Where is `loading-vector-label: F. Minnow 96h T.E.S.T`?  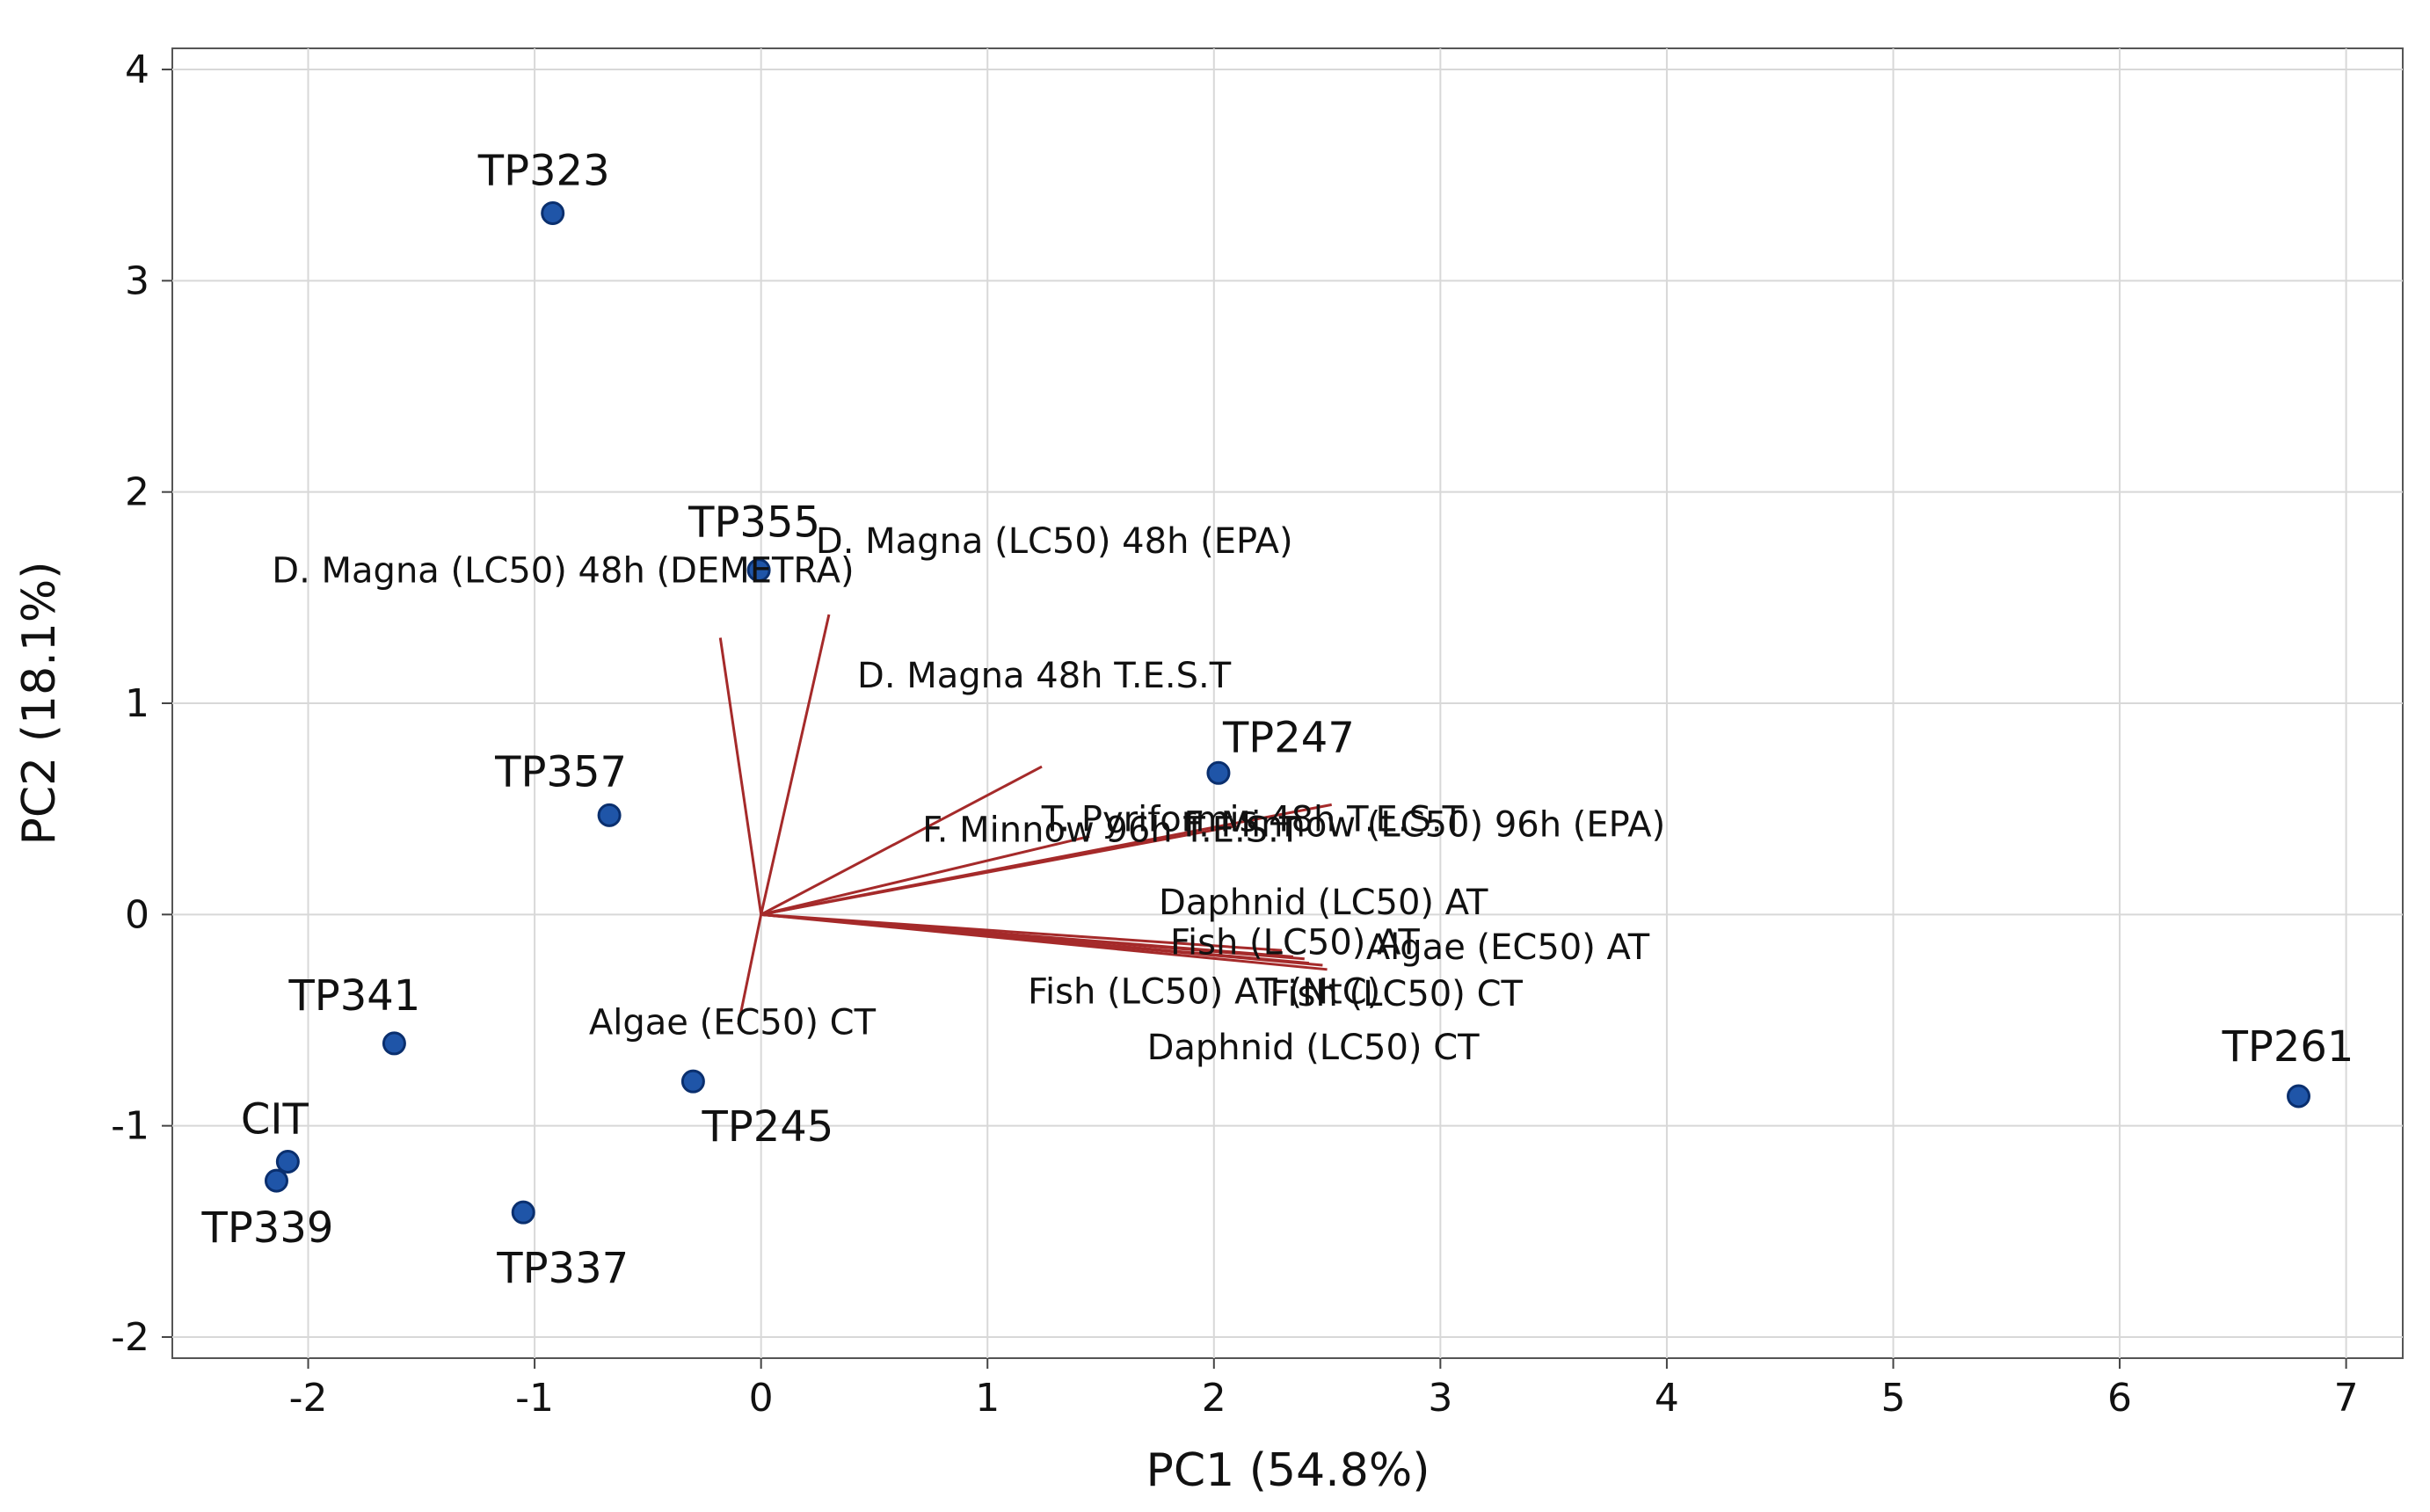 loading-vector-label: F. Minnow 96h T.E.S.T is located at coordinates (1111, 830).